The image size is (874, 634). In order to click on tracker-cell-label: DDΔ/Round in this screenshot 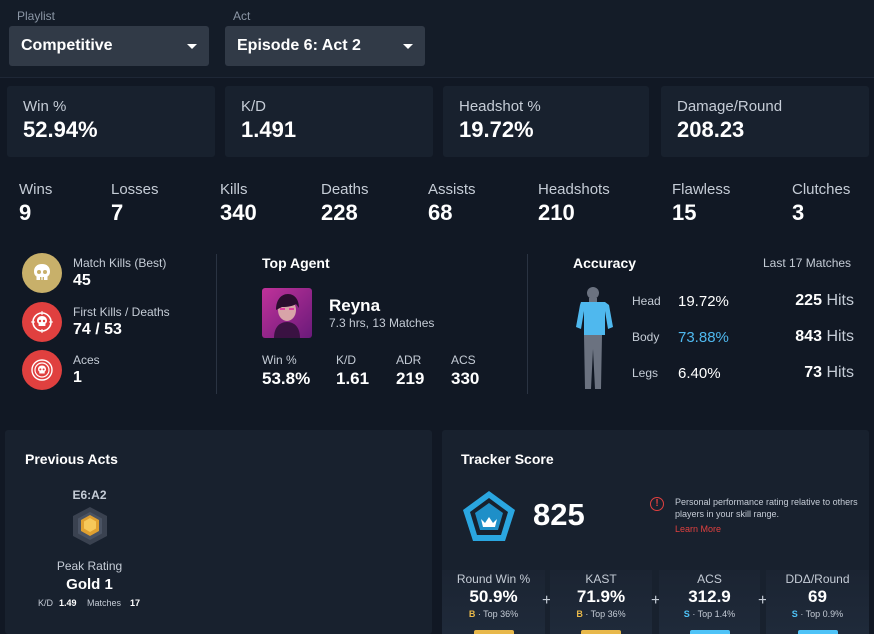, I will do `click(817, 579)`.